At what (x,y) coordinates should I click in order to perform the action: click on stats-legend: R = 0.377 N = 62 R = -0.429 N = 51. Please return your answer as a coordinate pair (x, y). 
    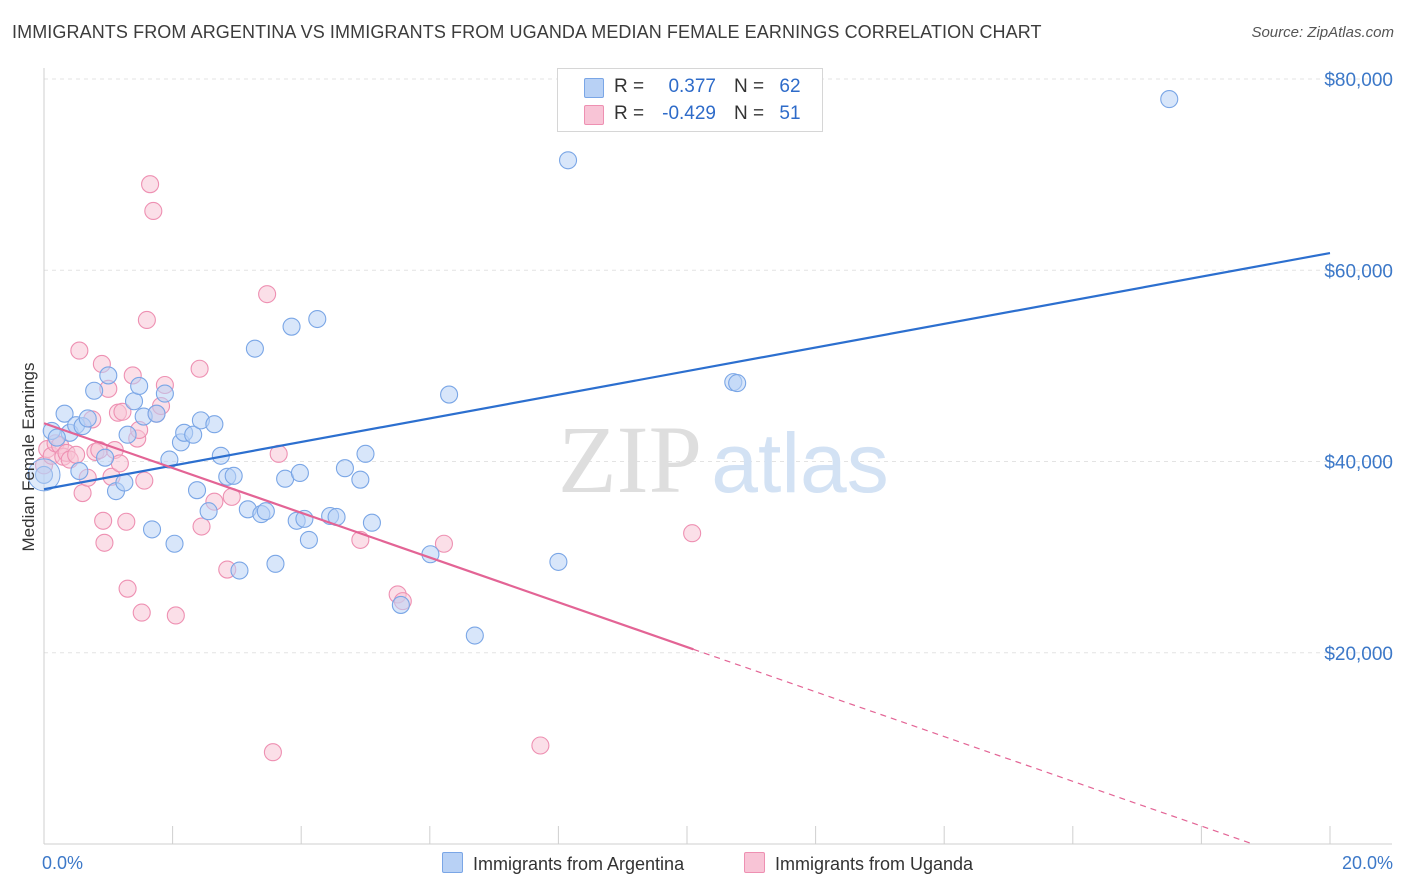
    Looking at the image, I should click on (690, 100).